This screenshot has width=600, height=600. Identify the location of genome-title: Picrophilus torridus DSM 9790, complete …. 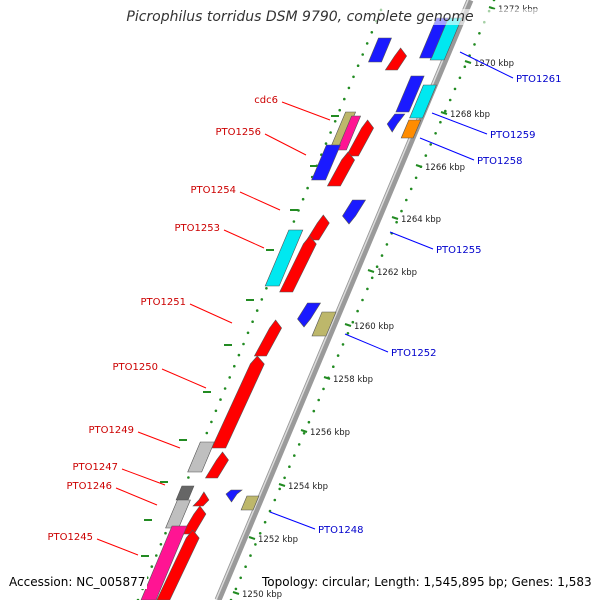
(300, 17).